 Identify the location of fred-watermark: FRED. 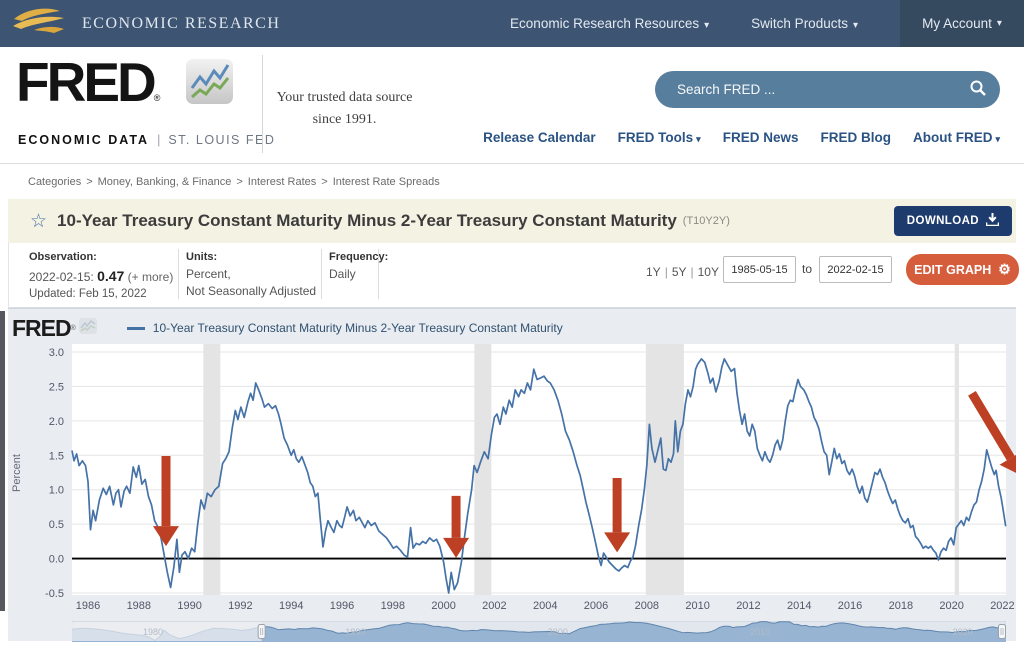
(42, 327).